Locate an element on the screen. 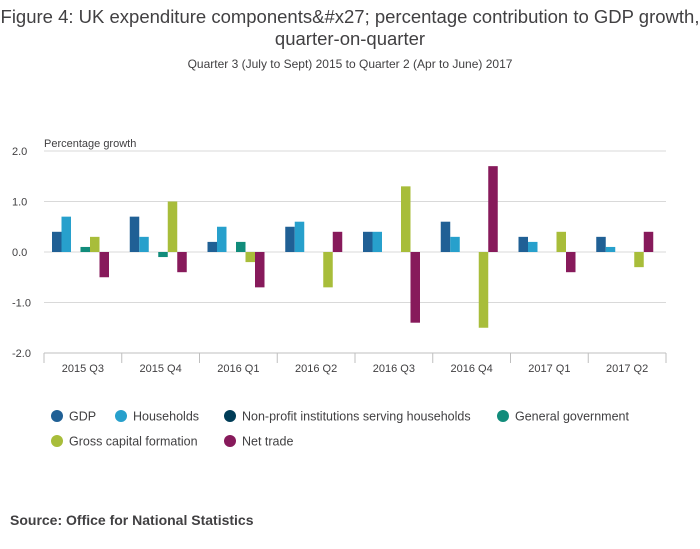 This screenshot has height=549, width=700. y-tick-label: -1.0 is located at coordinates (21, 304).